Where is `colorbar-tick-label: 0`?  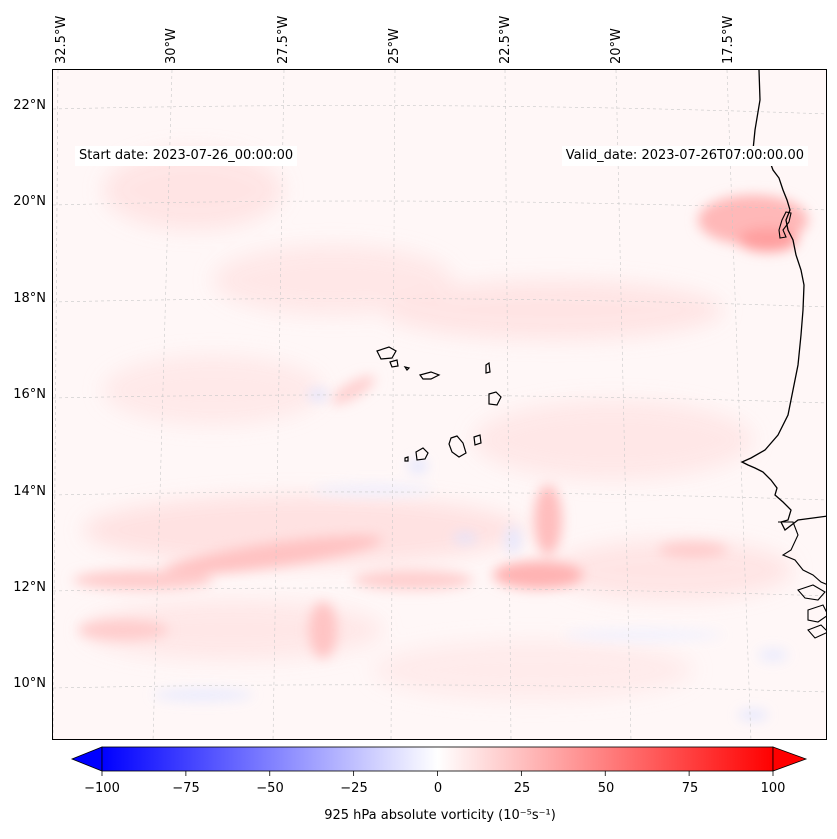
colorbar-tick-label: 0 is located at coordinates (438, 788).